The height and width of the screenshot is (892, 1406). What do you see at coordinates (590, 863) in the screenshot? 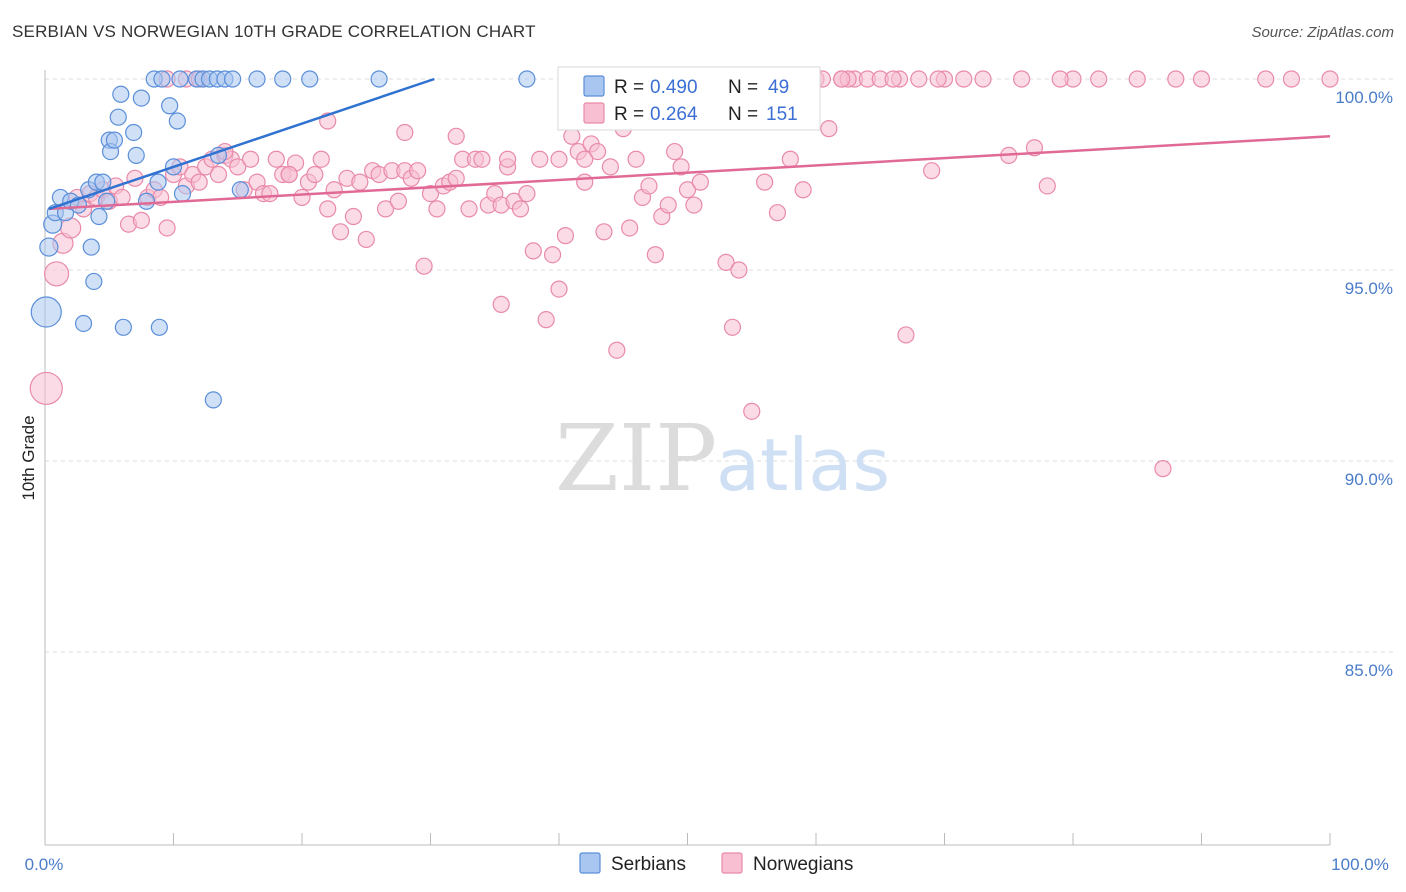
I see `legend-serbians-marker` at bounding box center [590, 863].